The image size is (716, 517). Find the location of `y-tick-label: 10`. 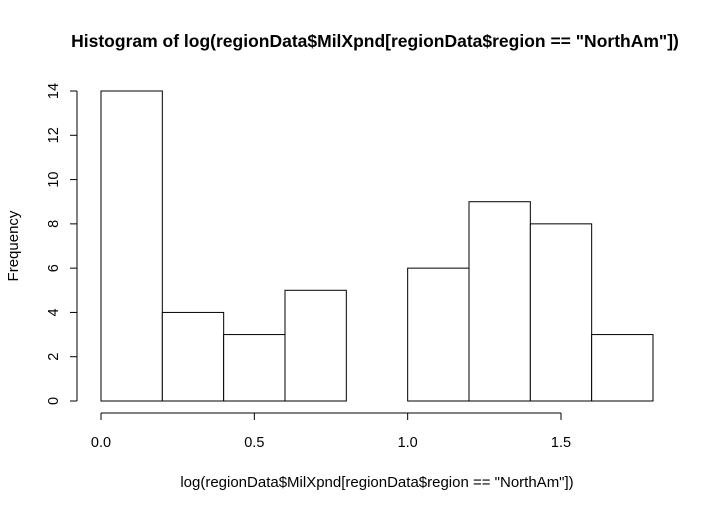

y-tick-label: 10 is located at coordinates (54, 180).